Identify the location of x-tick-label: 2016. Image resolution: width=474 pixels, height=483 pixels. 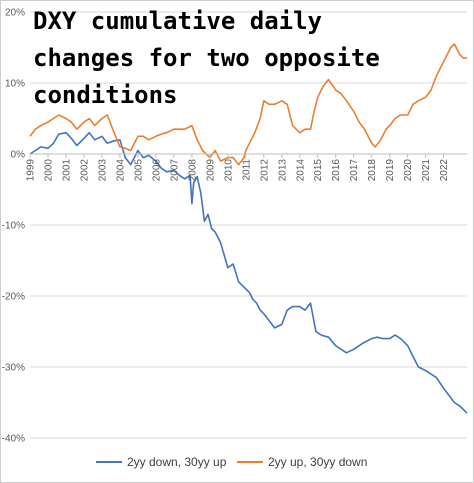
(336, 170).